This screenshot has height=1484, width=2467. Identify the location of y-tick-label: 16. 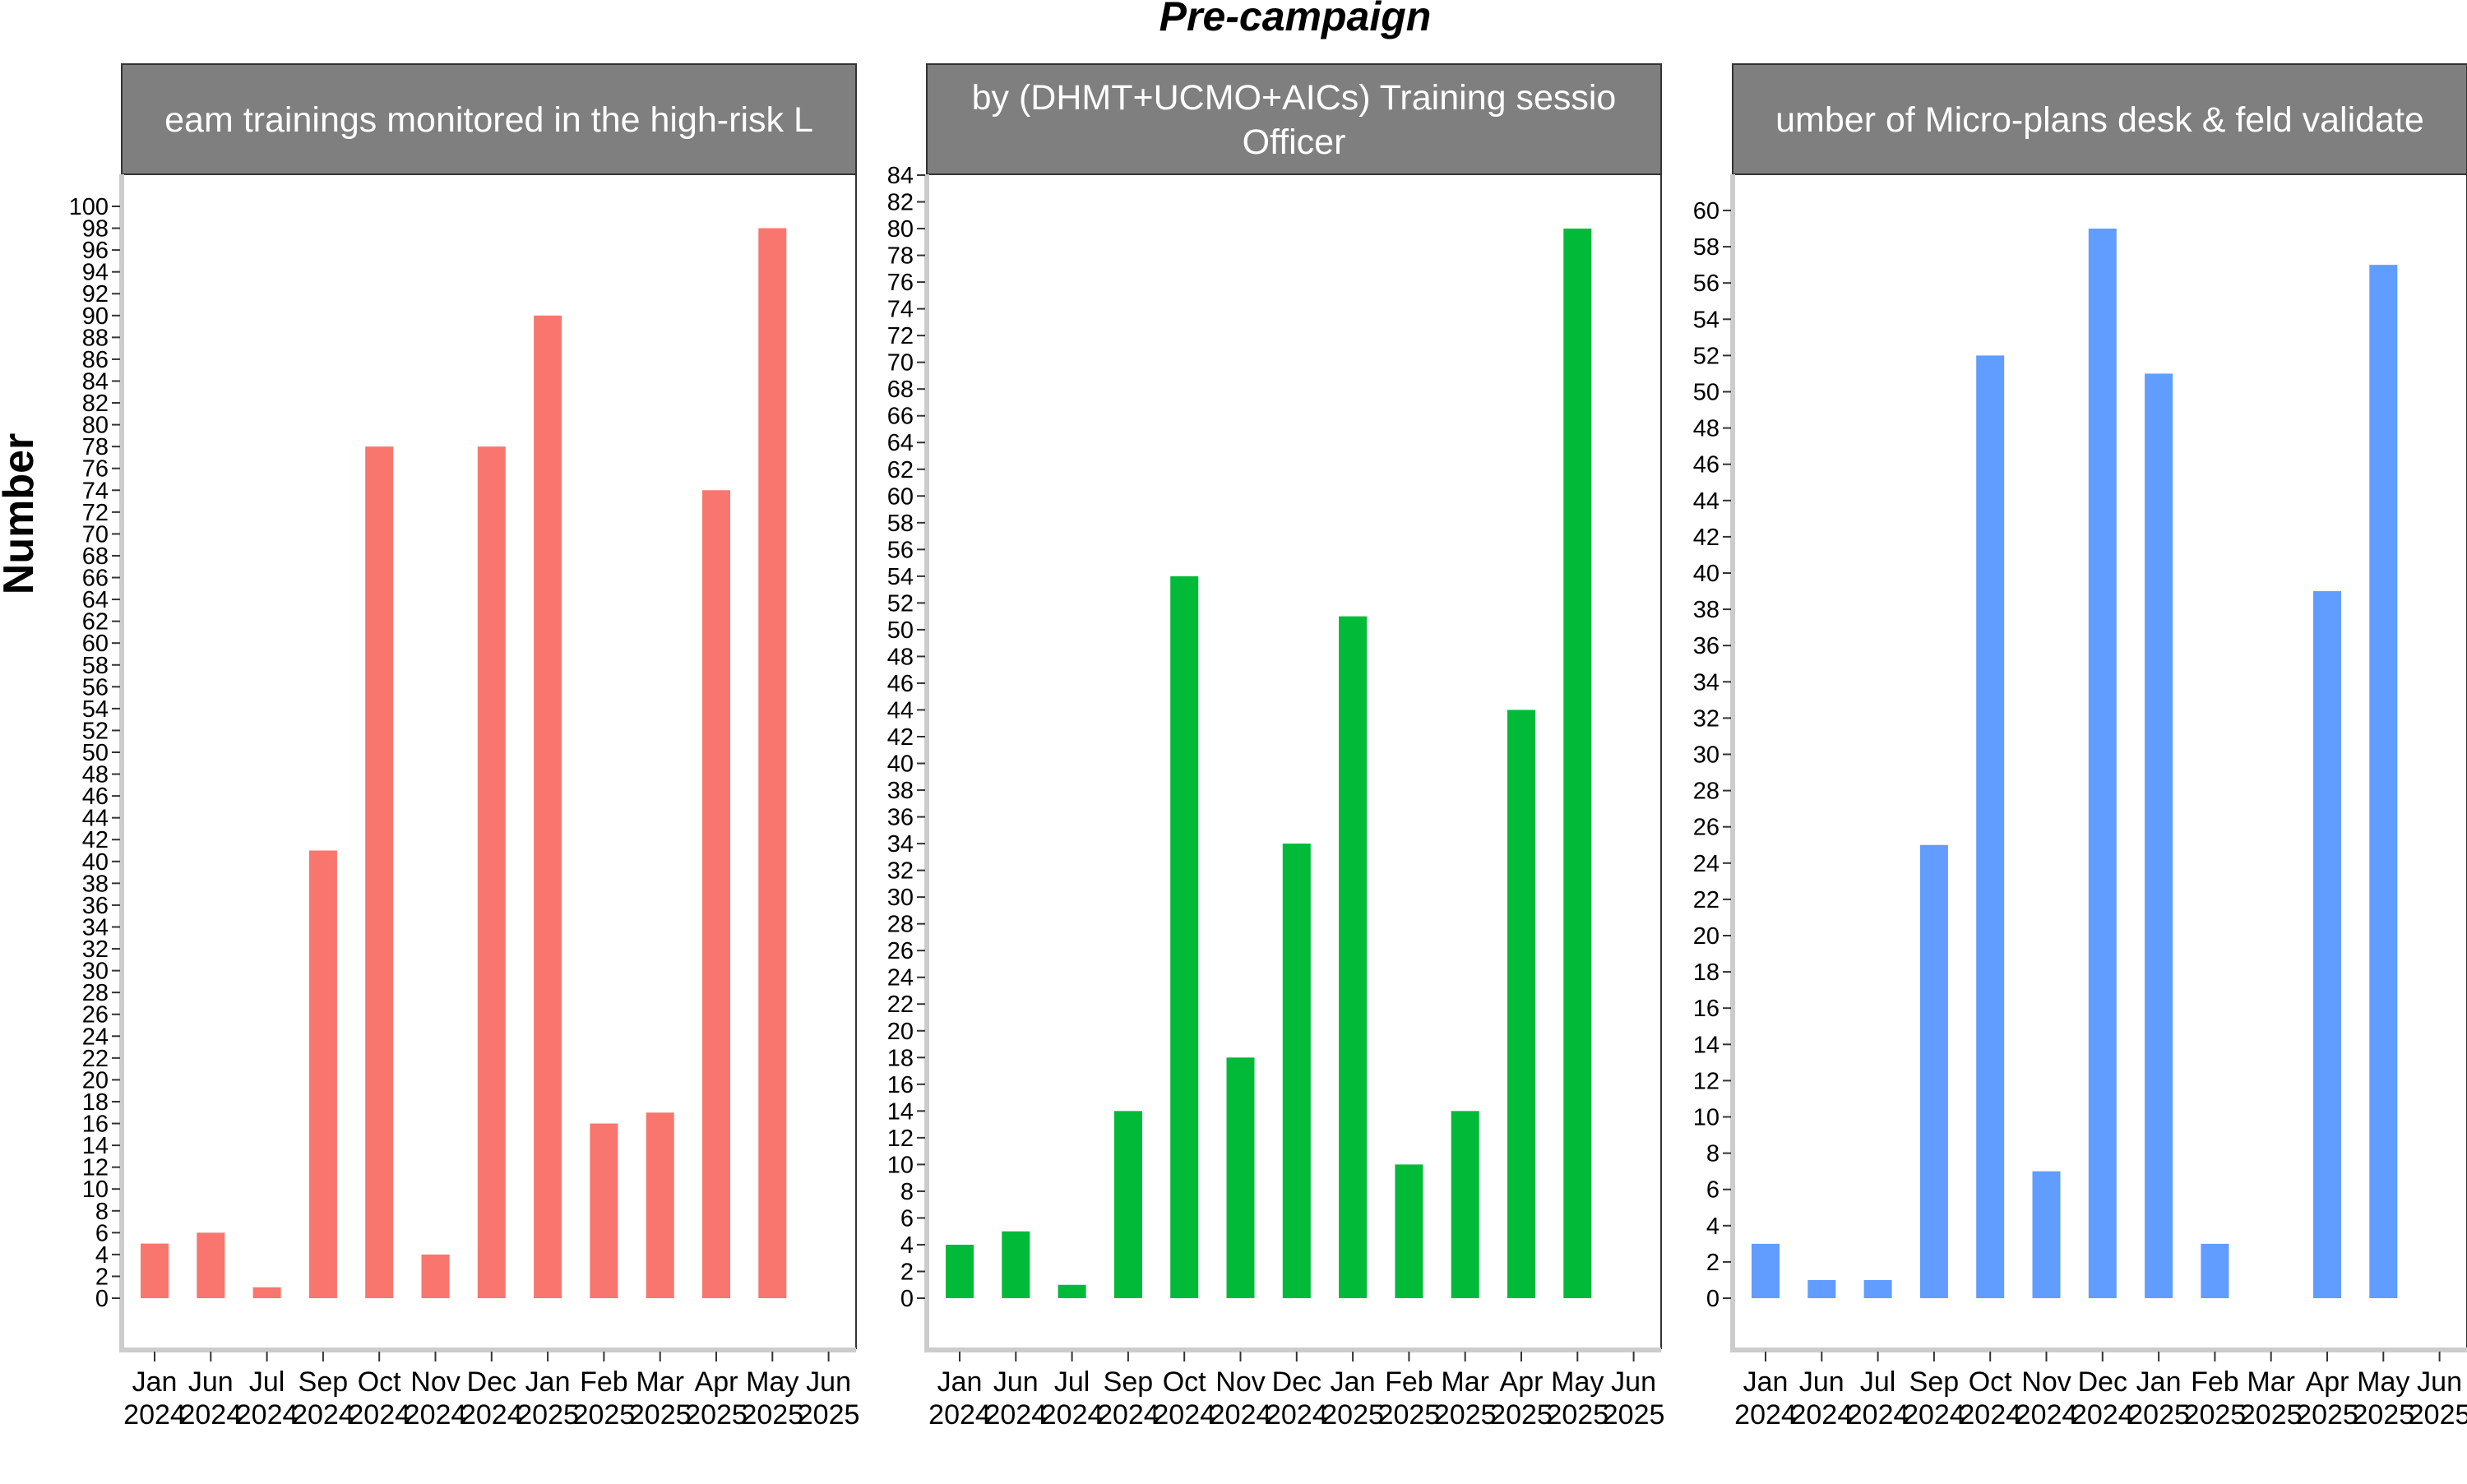
(1706, 1009).